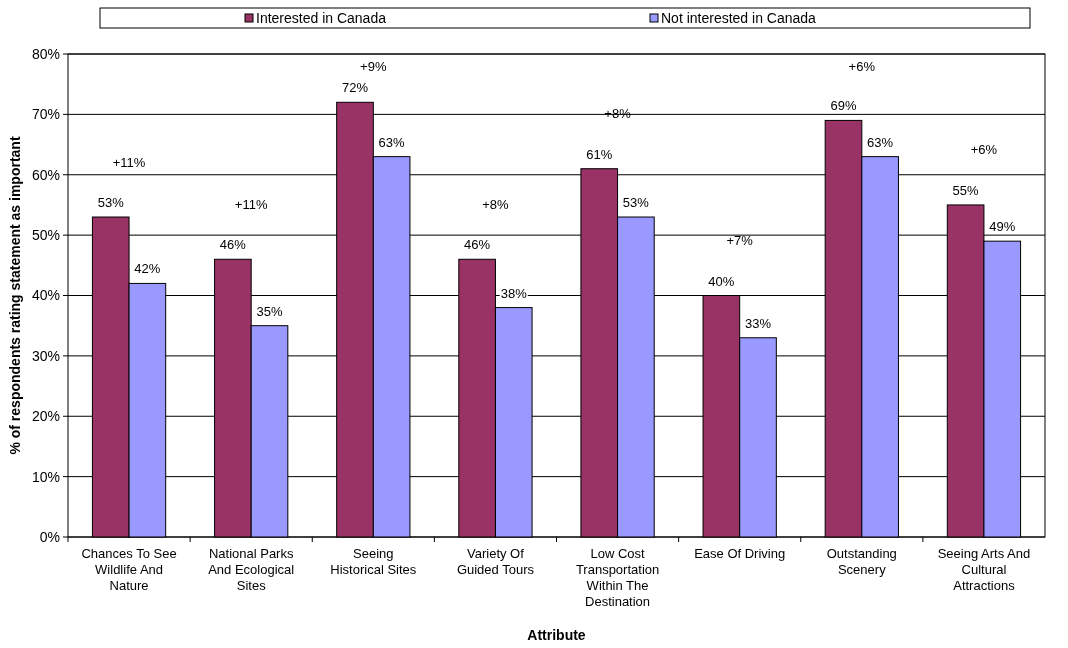 Image resolution: width=1068 pixels, height=648 pixels. Describe the element at coordinates (45, 295) in the screenshot. I see `y-tick-label: 40%` at that location.